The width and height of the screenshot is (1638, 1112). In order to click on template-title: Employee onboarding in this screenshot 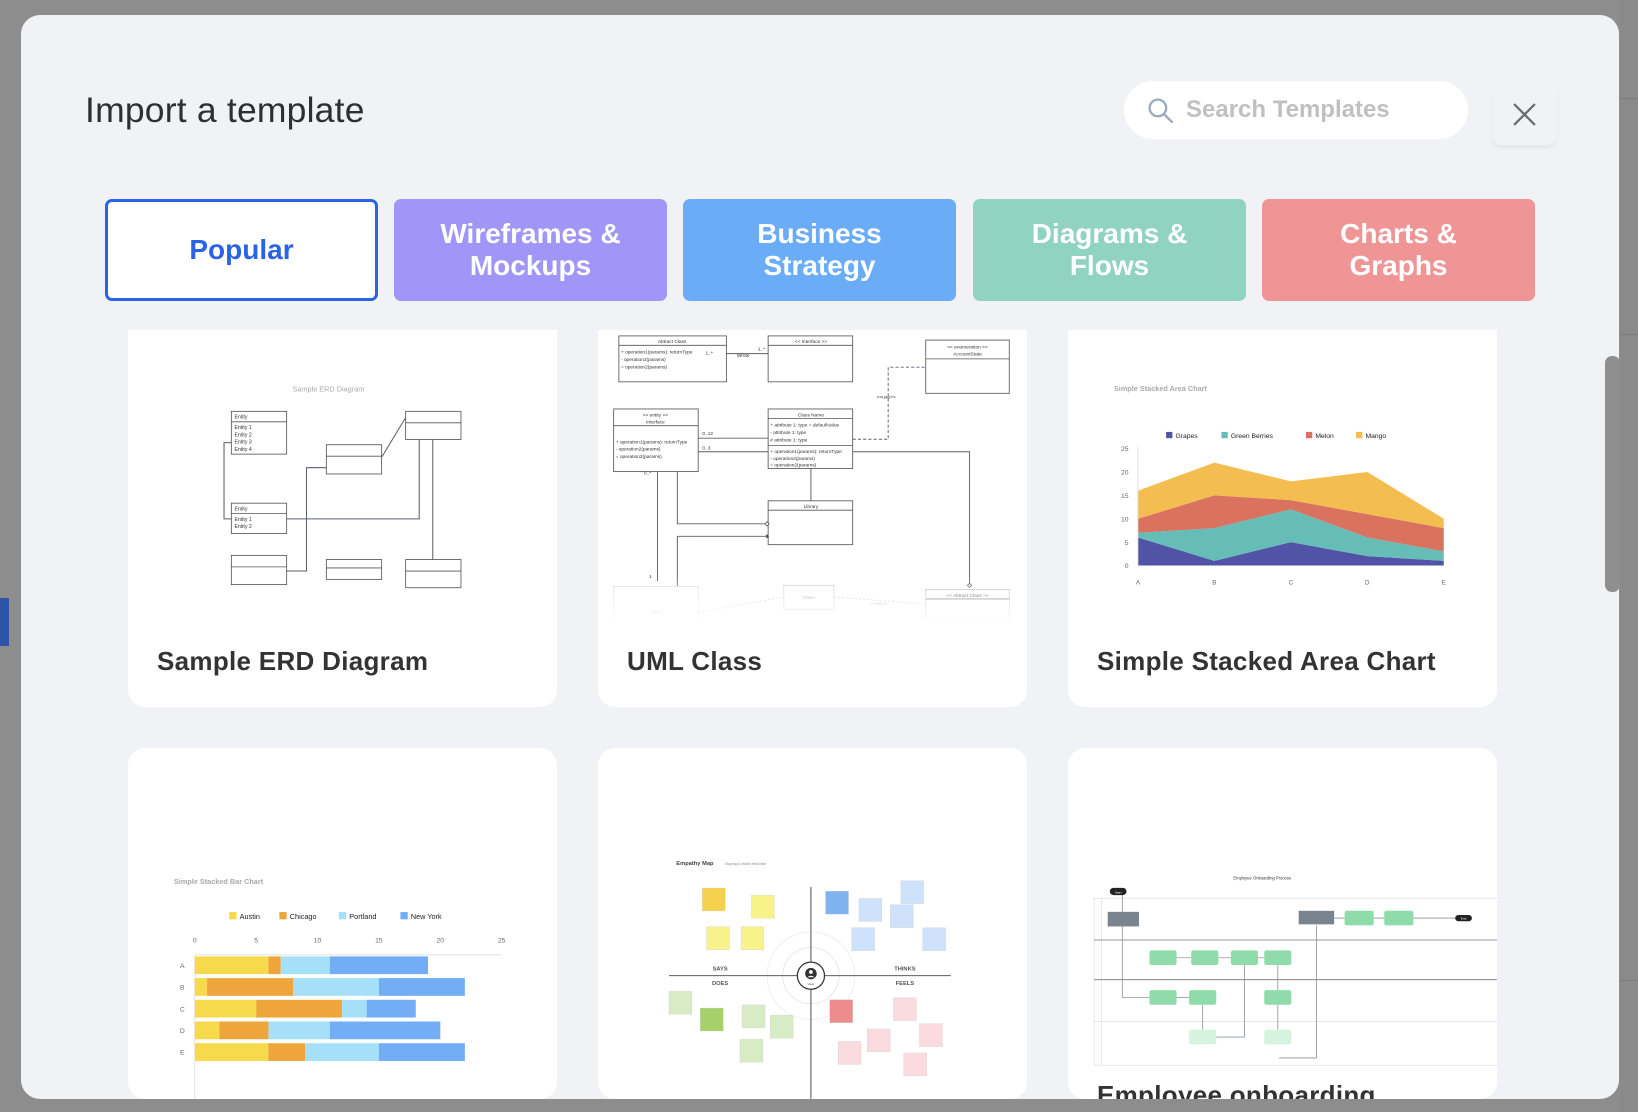, I will do `click(1236, 1089)`.